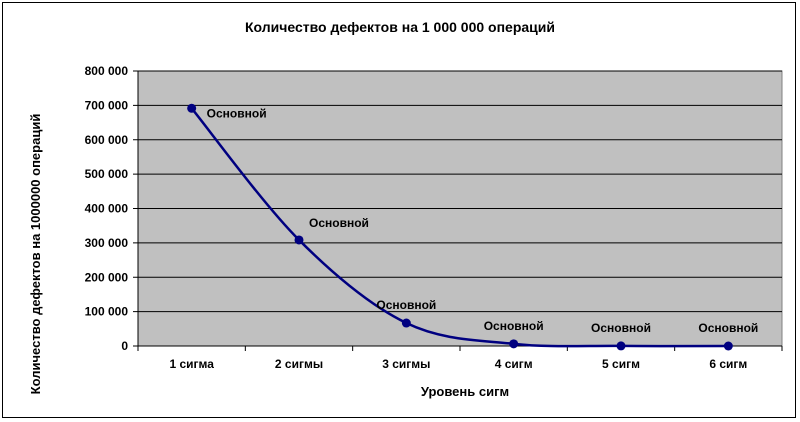  I want to click on x-tick-label: 1 сигма, so click(191, 364).